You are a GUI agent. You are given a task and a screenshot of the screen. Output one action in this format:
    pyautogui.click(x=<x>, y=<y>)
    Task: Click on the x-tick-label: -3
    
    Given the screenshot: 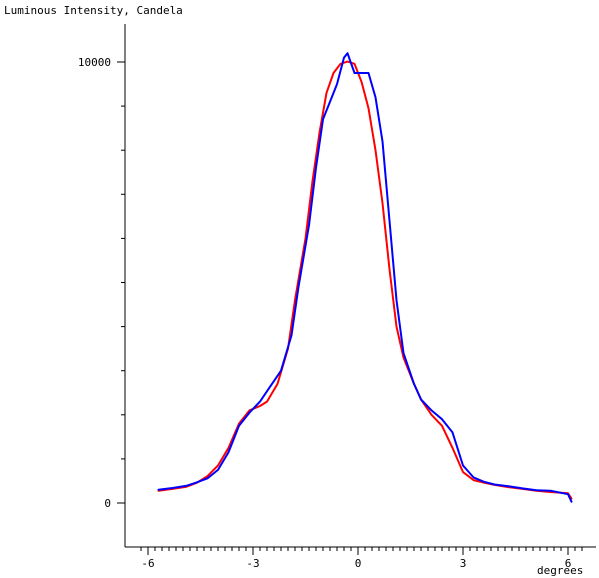 What is the action you would take?
    pyautogui.click(x=252, y=563)
    